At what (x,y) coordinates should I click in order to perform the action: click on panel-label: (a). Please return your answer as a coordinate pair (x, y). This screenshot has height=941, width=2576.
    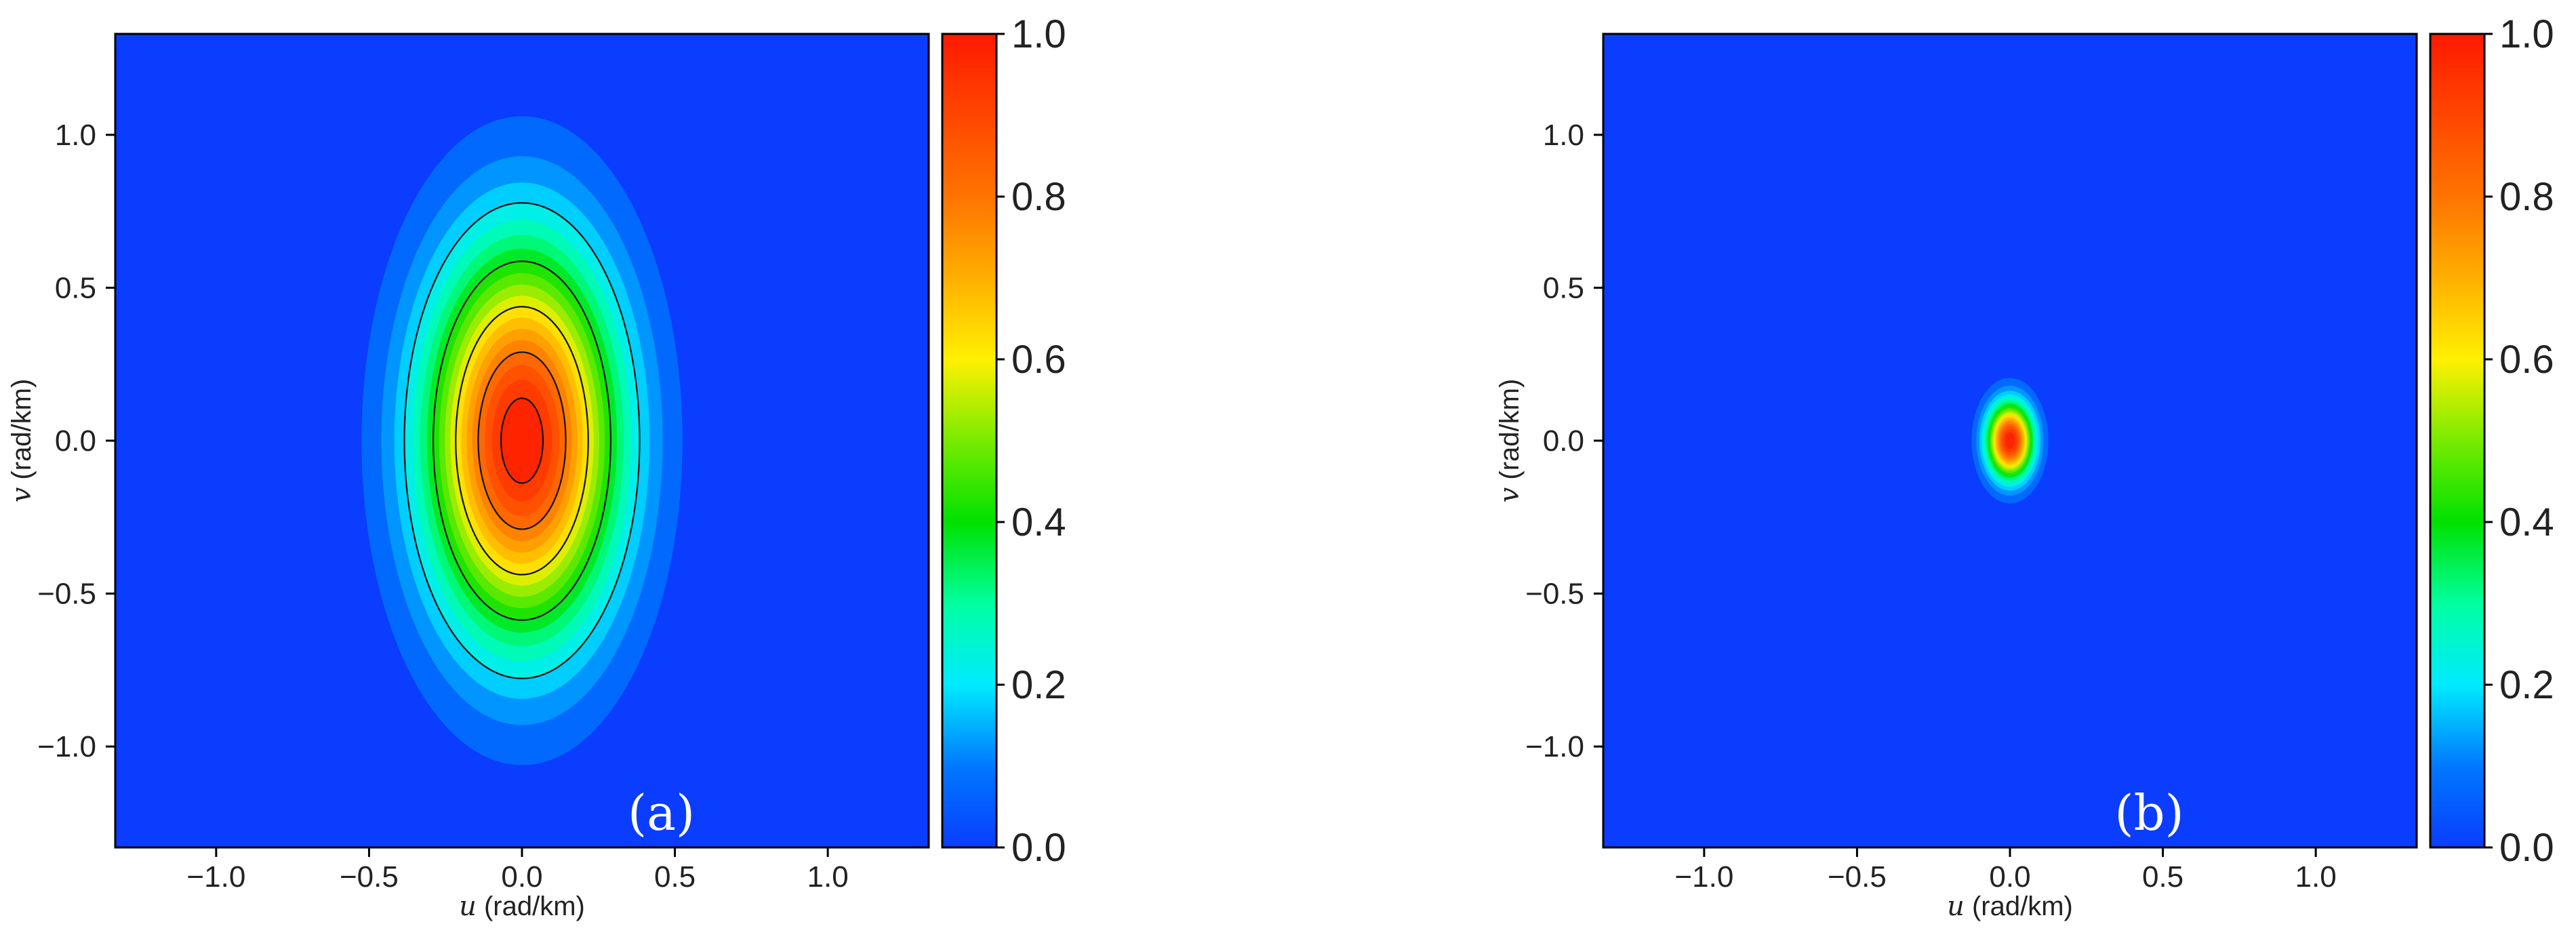
    Looking at the image, I should click on (661, 812).